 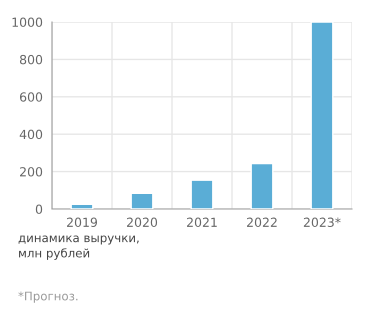 I want to click on y-tick-label: 400, so click(x=31, y=135).